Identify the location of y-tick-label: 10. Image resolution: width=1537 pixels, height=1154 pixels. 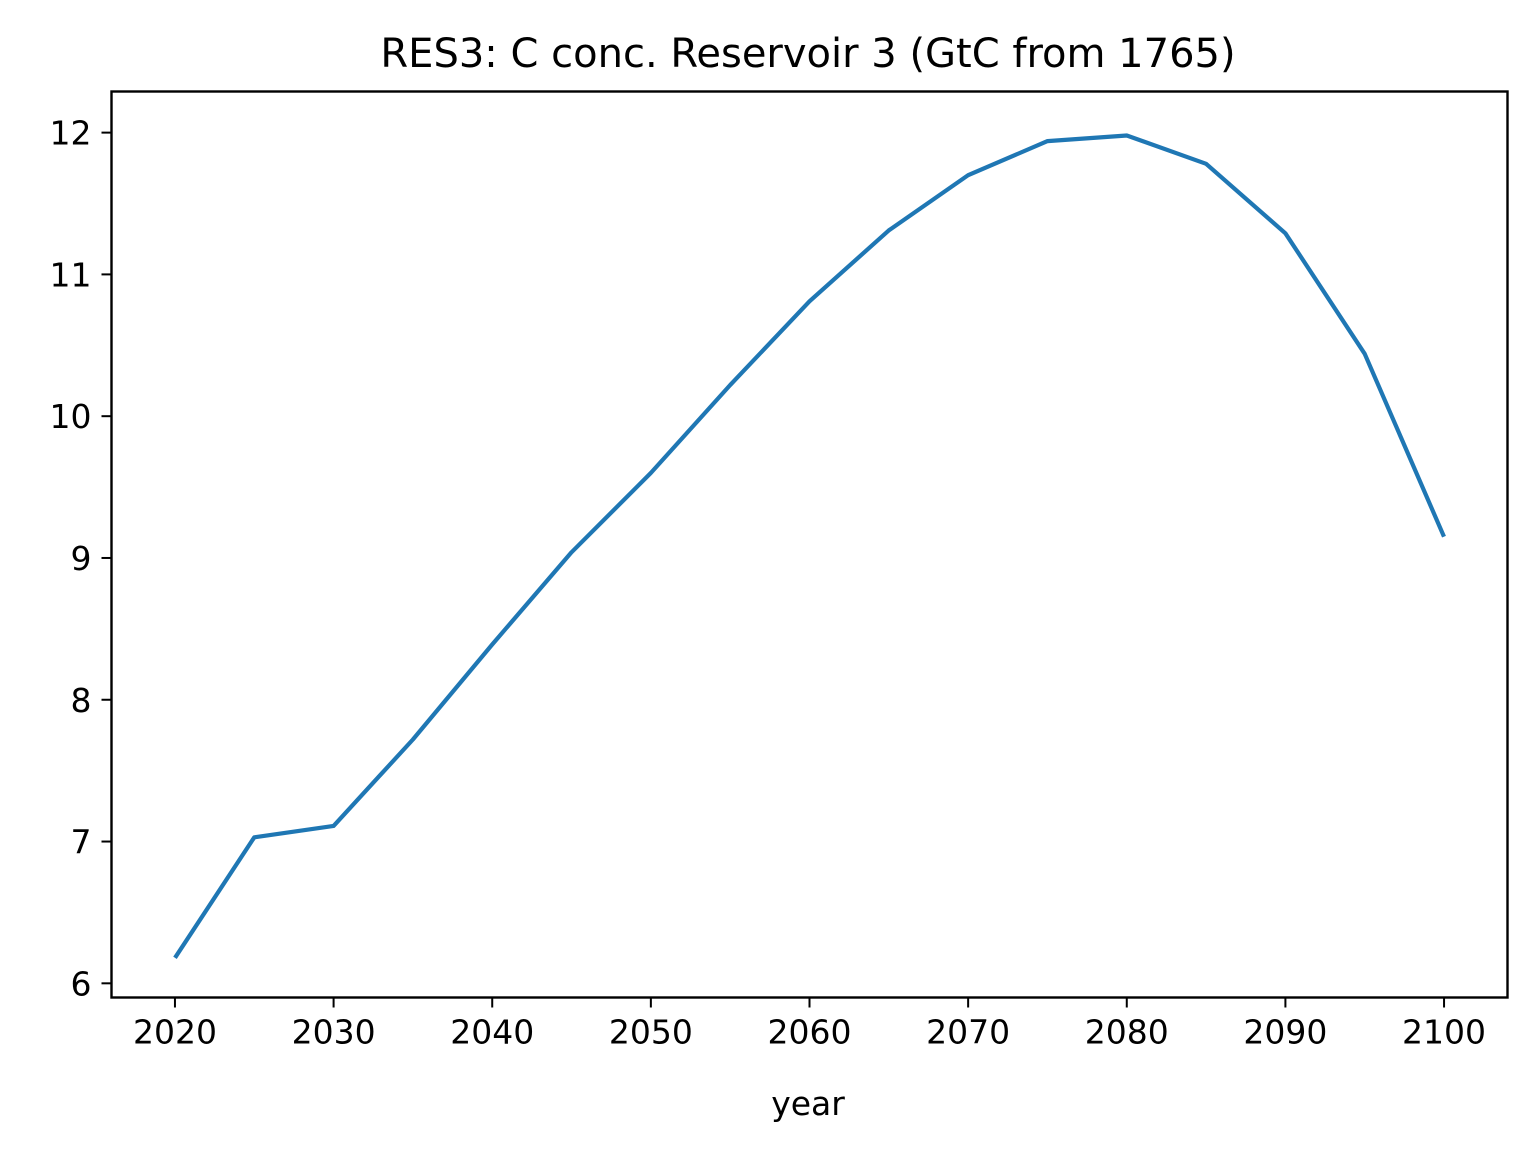
(71, 416).